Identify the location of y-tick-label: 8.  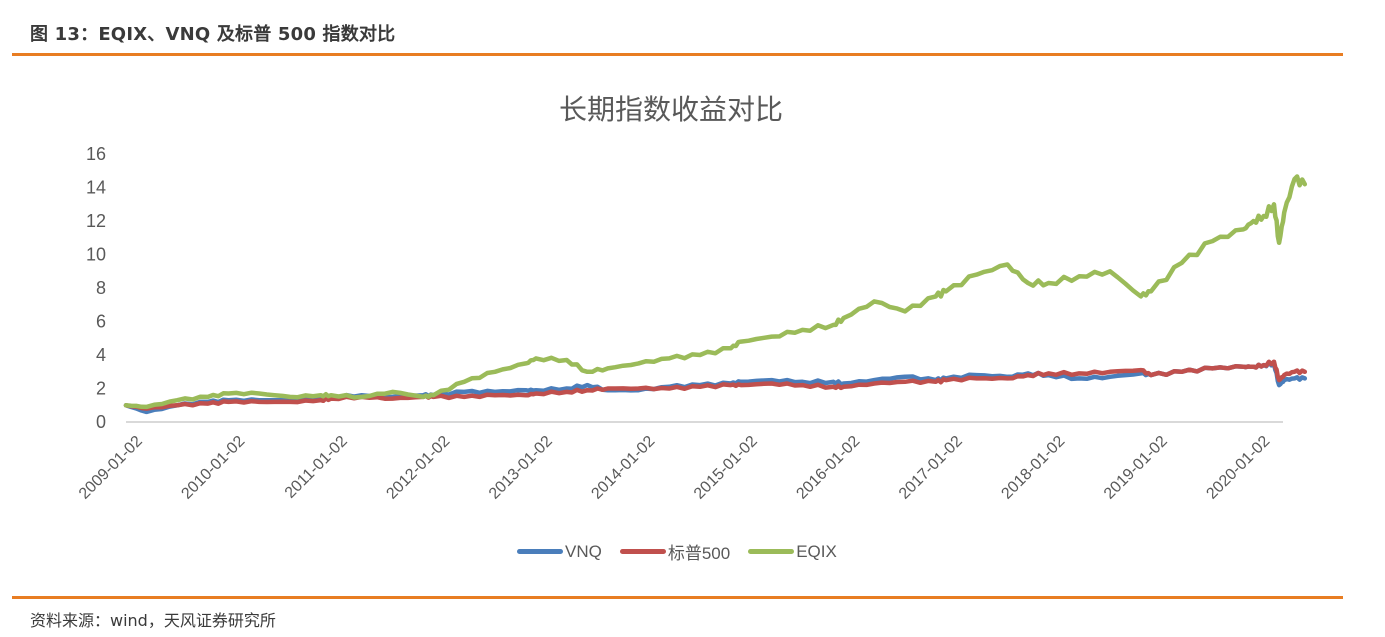
(101, 288).